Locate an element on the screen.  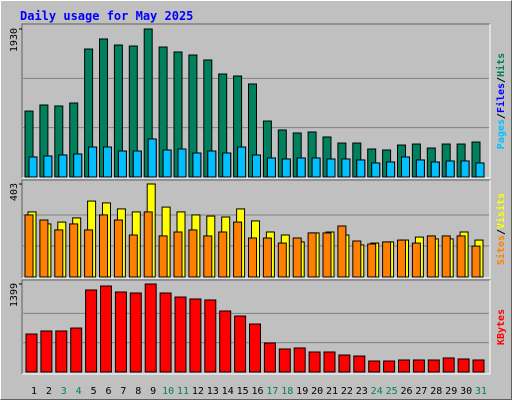
chart-title: Daily usage for May 2025 is located at coordinates (106, 16).